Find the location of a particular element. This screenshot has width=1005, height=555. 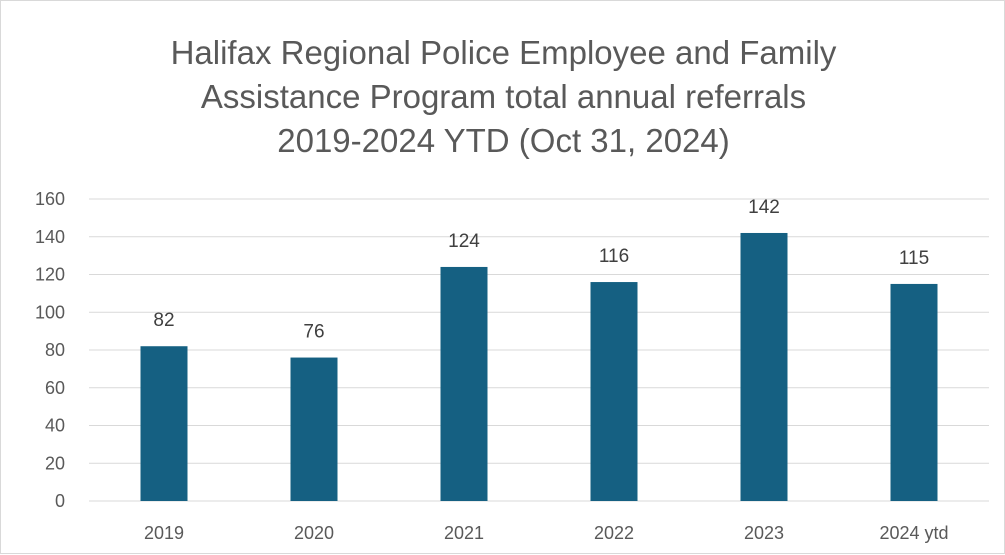

y-axis-tick-labels: 0 20 40 60 80 100 120 140 160 is located at coordinates (50, 350).